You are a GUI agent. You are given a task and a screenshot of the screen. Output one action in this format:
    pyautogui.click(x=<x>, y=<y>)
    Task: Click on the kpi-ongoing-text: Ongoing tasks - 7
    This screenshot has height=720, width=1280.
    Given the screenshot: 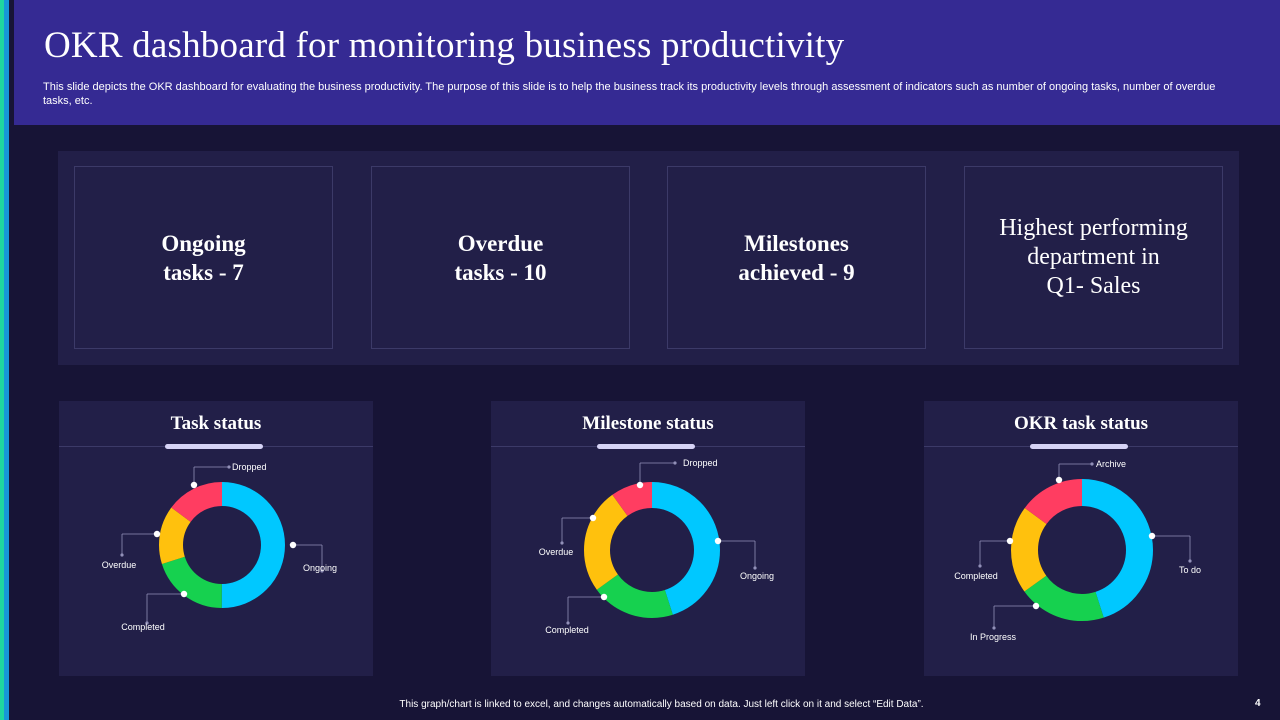 What is the action you would take?
    pyautogui.click(x=203, y=257)
    